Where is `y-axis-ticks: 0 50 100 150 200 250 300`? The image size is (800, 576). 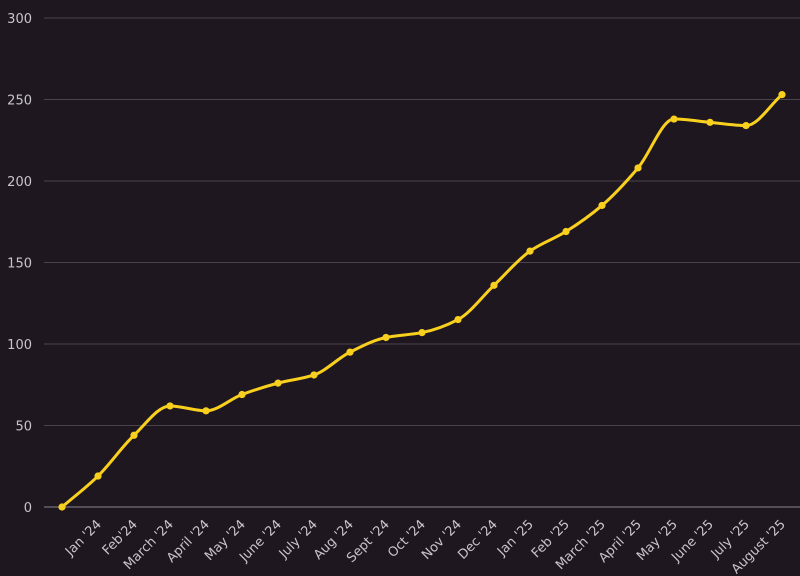
y-axis-ticks: 0 50 100 150 200 250 300 is located at coordinates (19, 264).